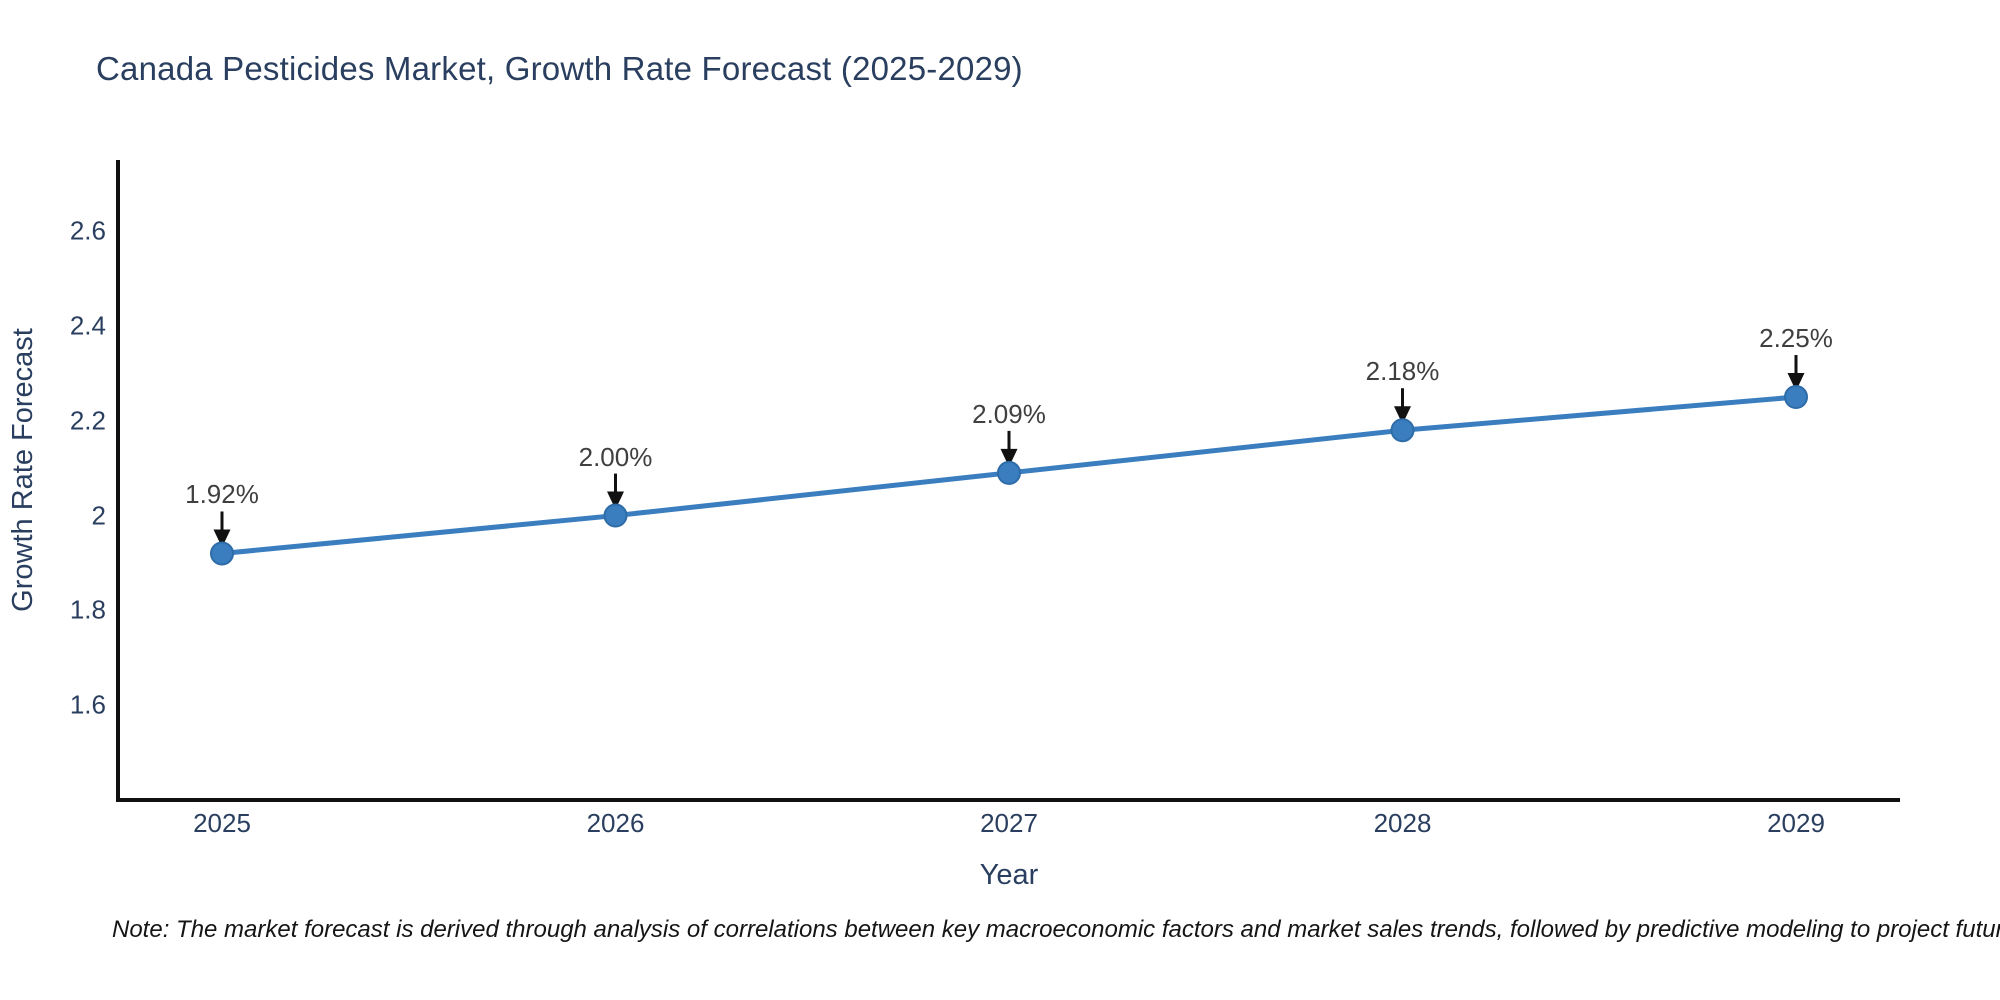 The image size is (2000, 1000). What do you see at coordinates (1402, 823) in the screenshot?
I see `x-tick-label: 2028` at bounding box center [1402, 823].